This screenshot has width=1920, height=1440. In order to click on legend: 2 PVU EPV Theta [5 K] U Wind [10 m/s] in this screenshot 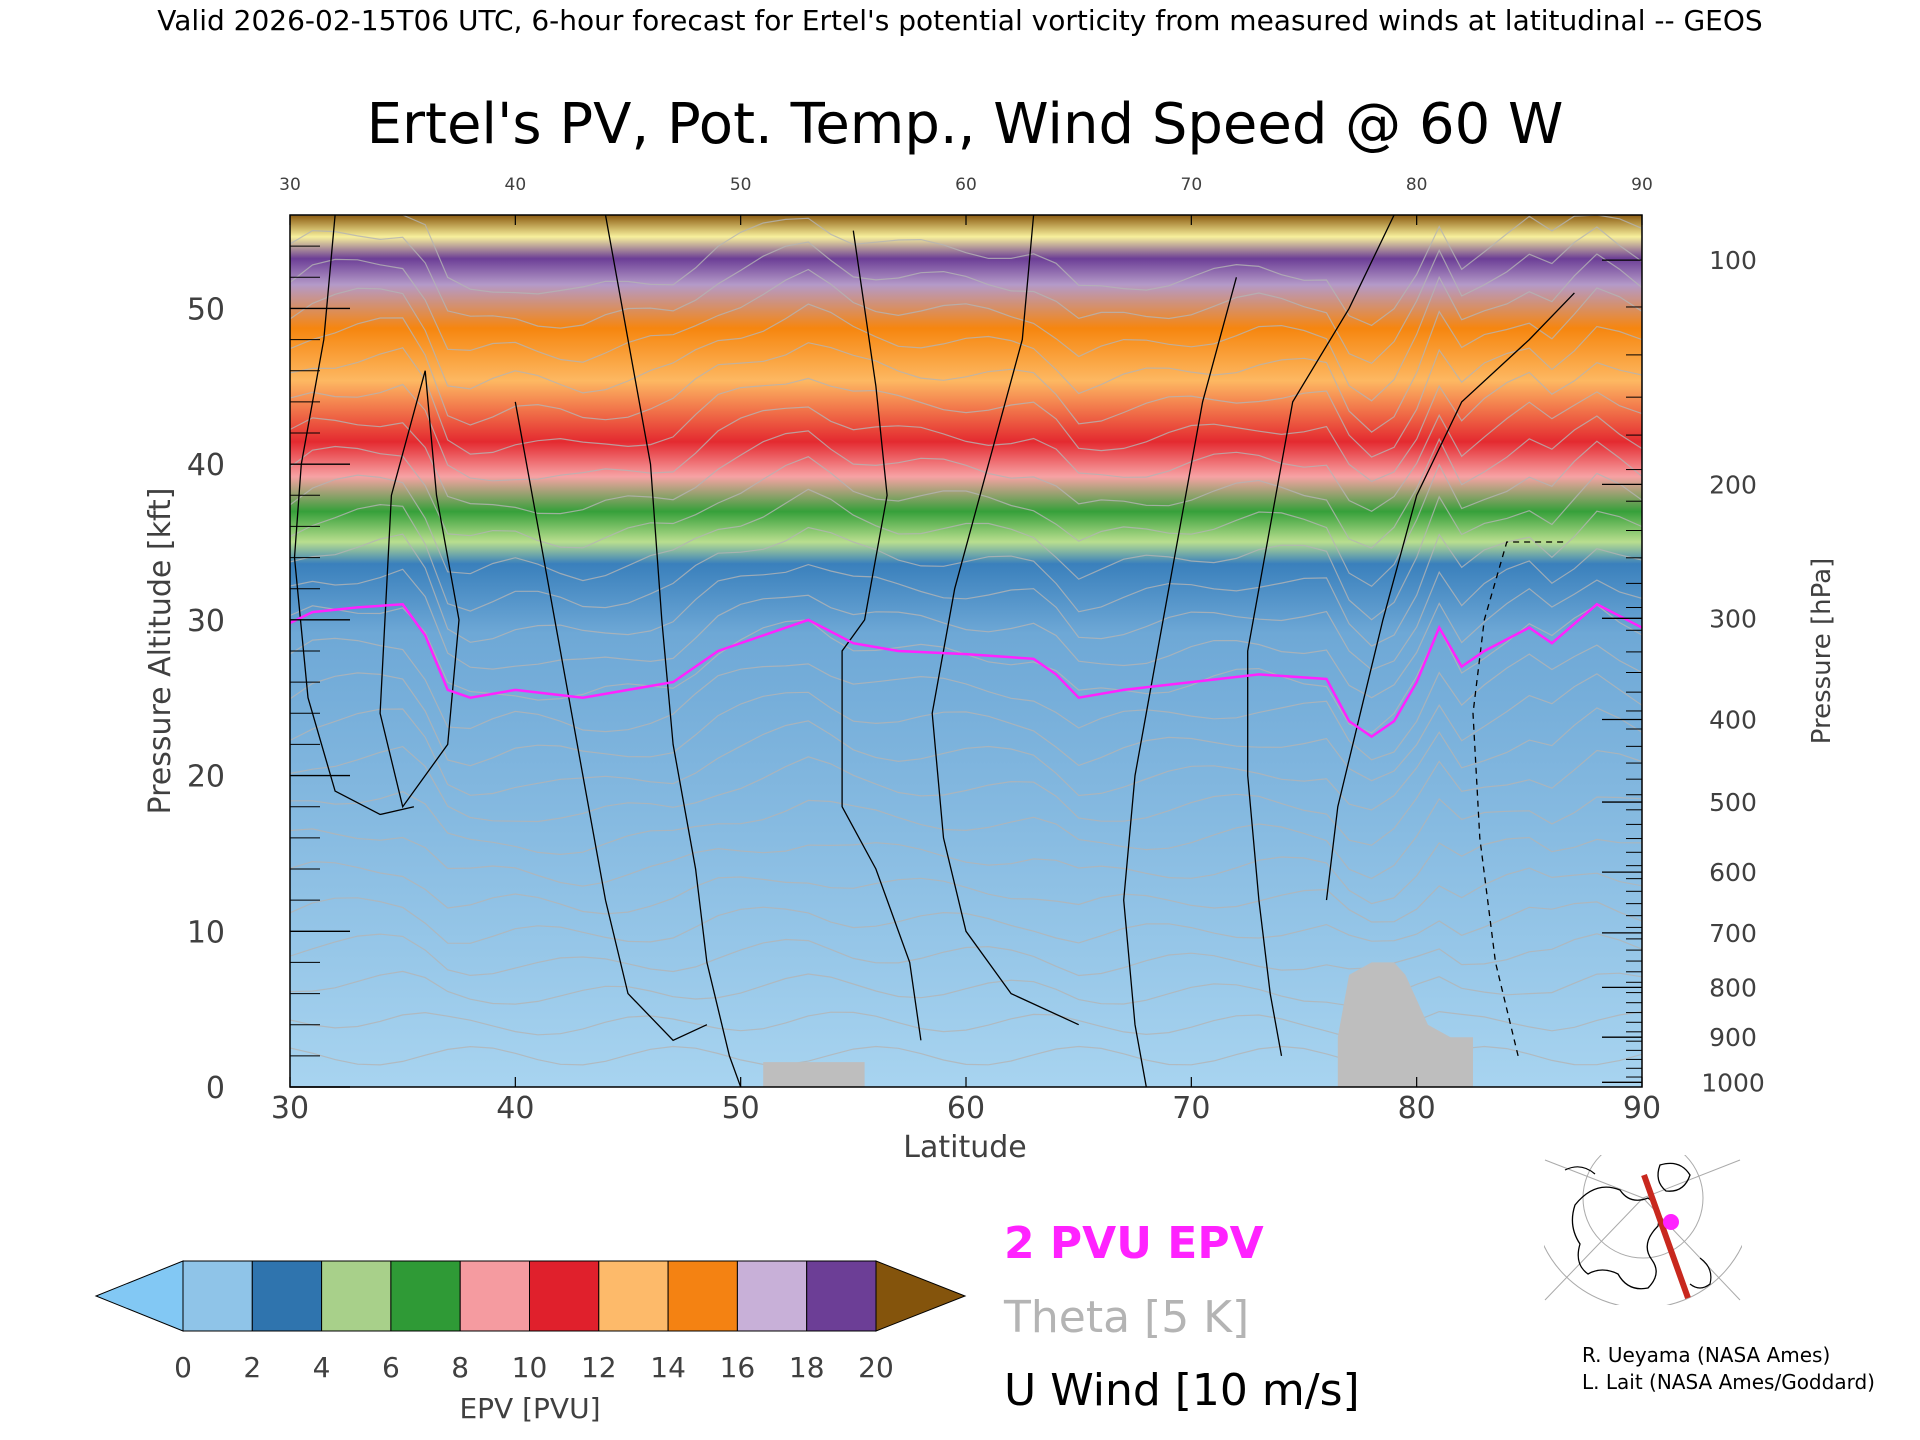, I will do `click(1181, 1317)`.